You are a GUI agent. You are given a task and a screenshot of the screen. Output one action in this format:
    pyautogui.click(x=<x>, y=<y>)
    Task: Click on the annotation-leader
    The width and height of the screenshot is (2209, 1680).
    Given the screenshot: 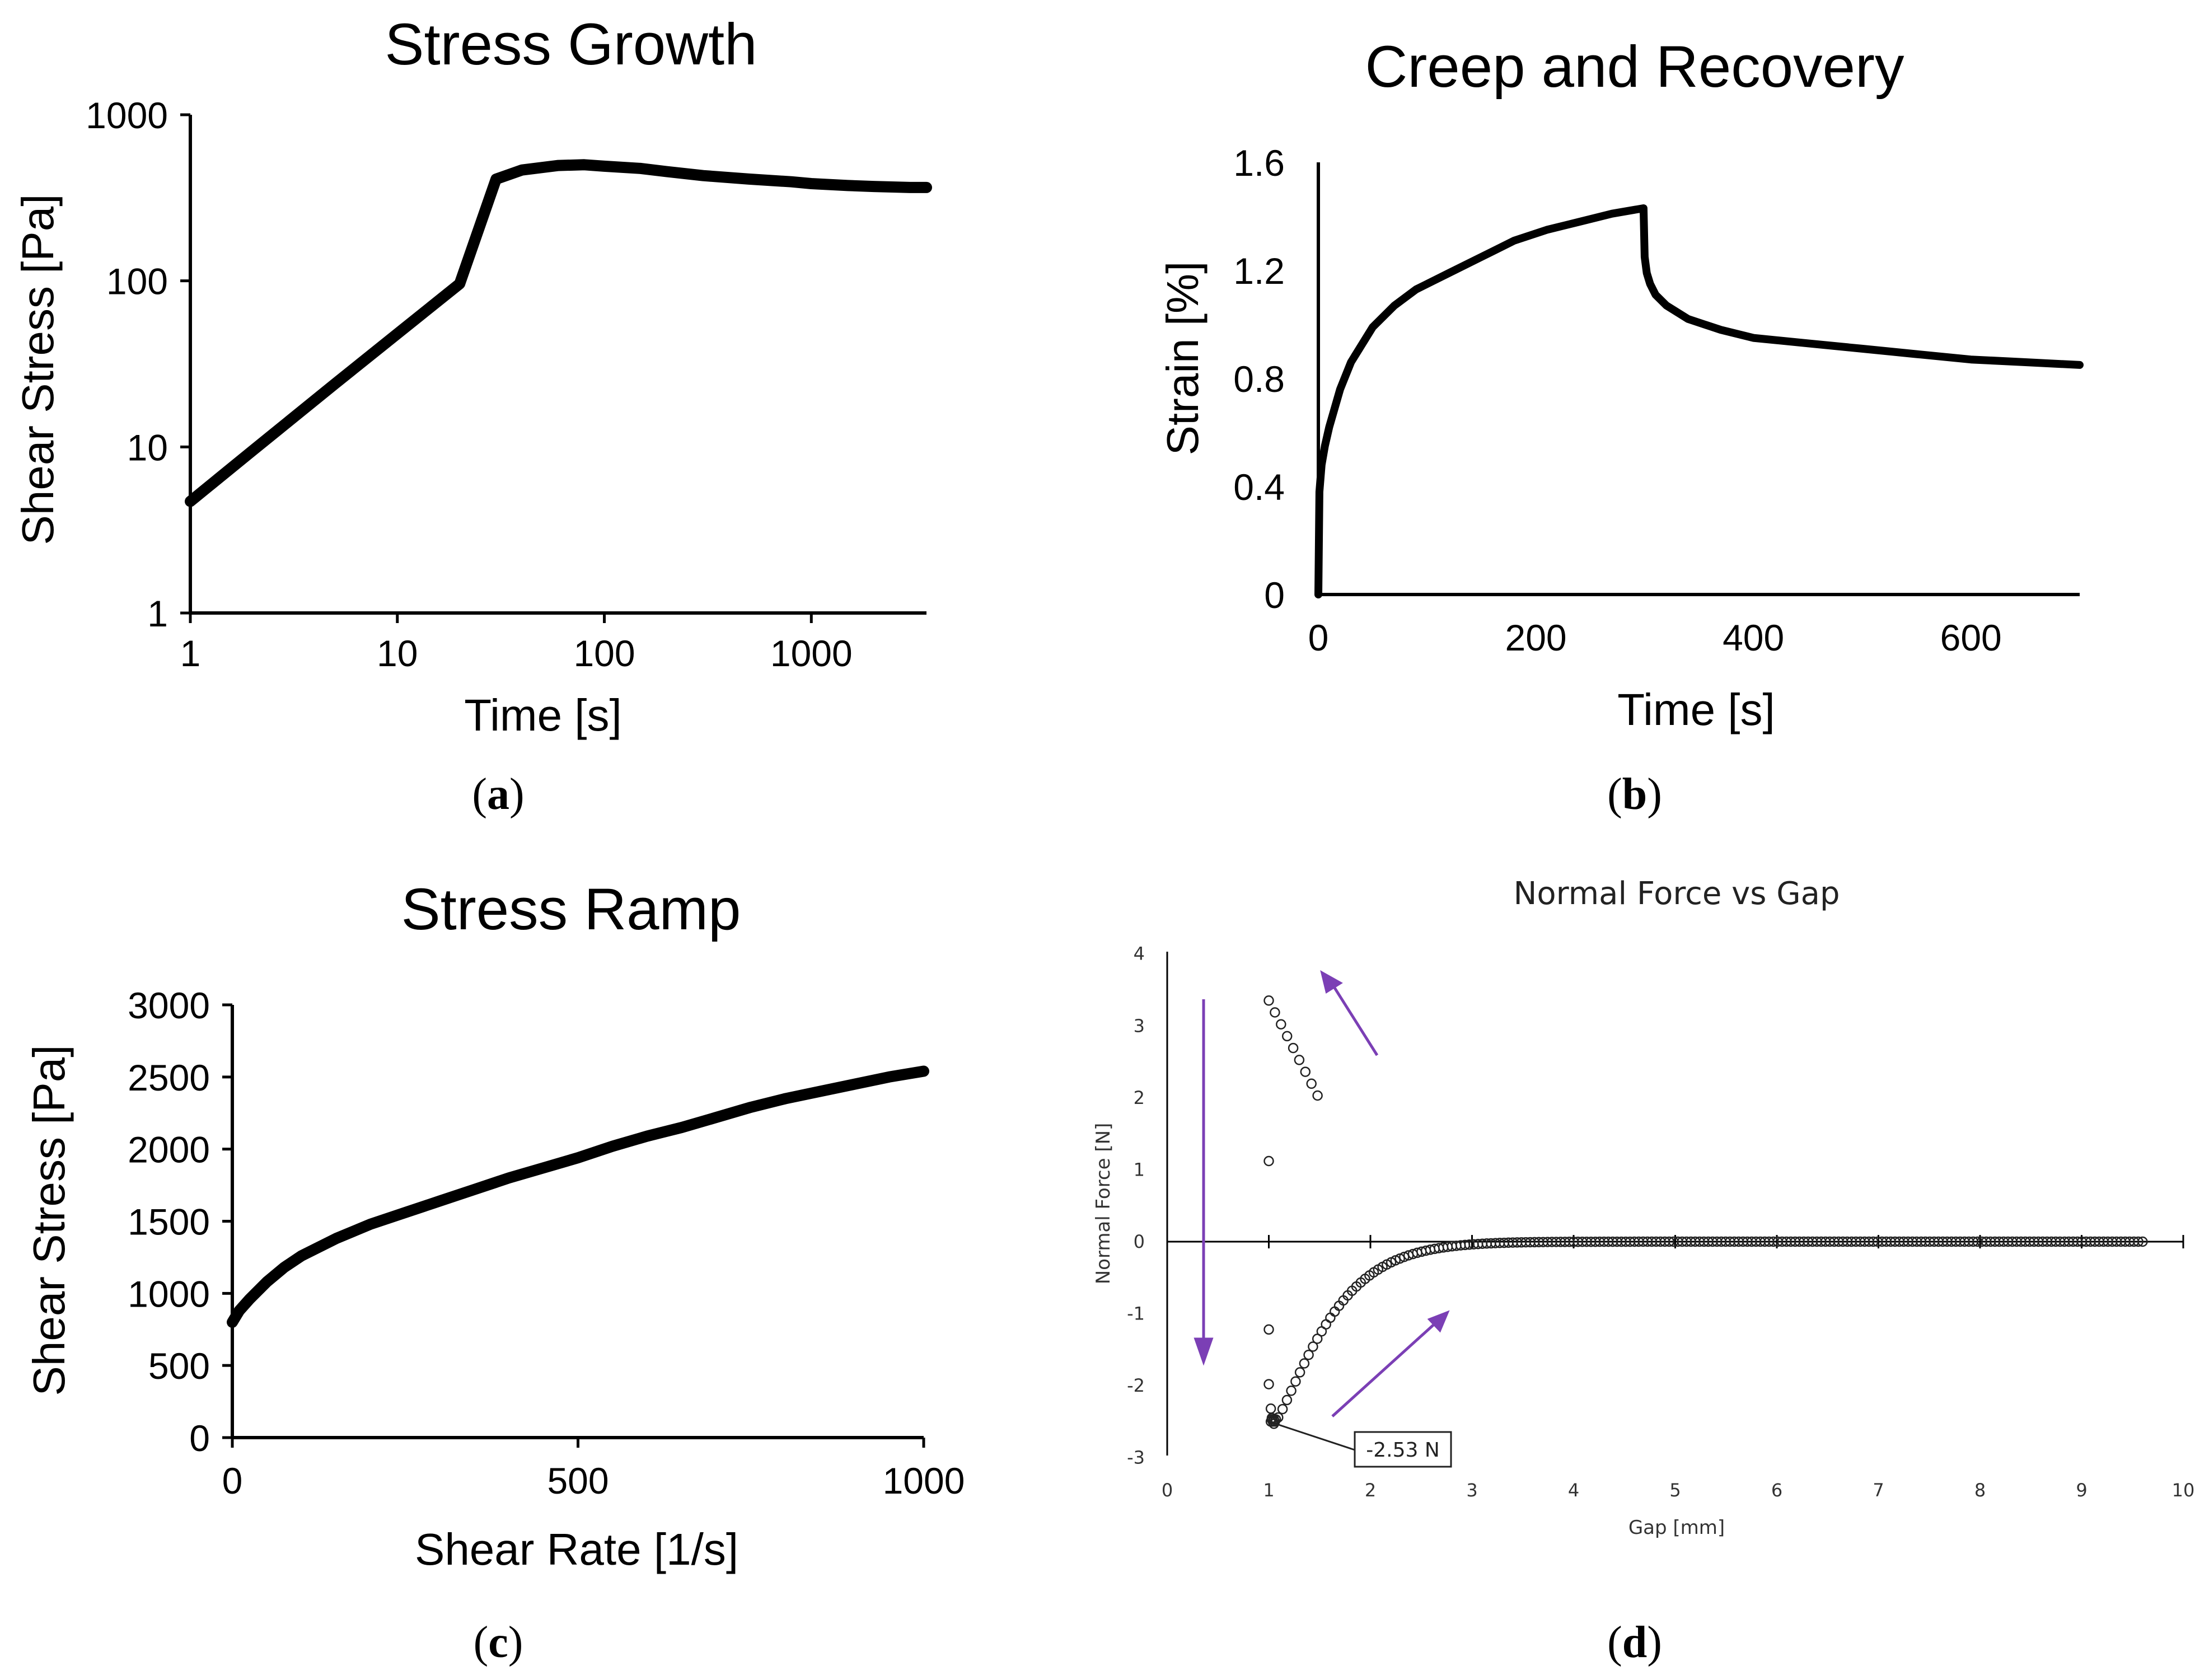 What is the action you would take?
    pyautogui.click(x=1315, y=1436)
    